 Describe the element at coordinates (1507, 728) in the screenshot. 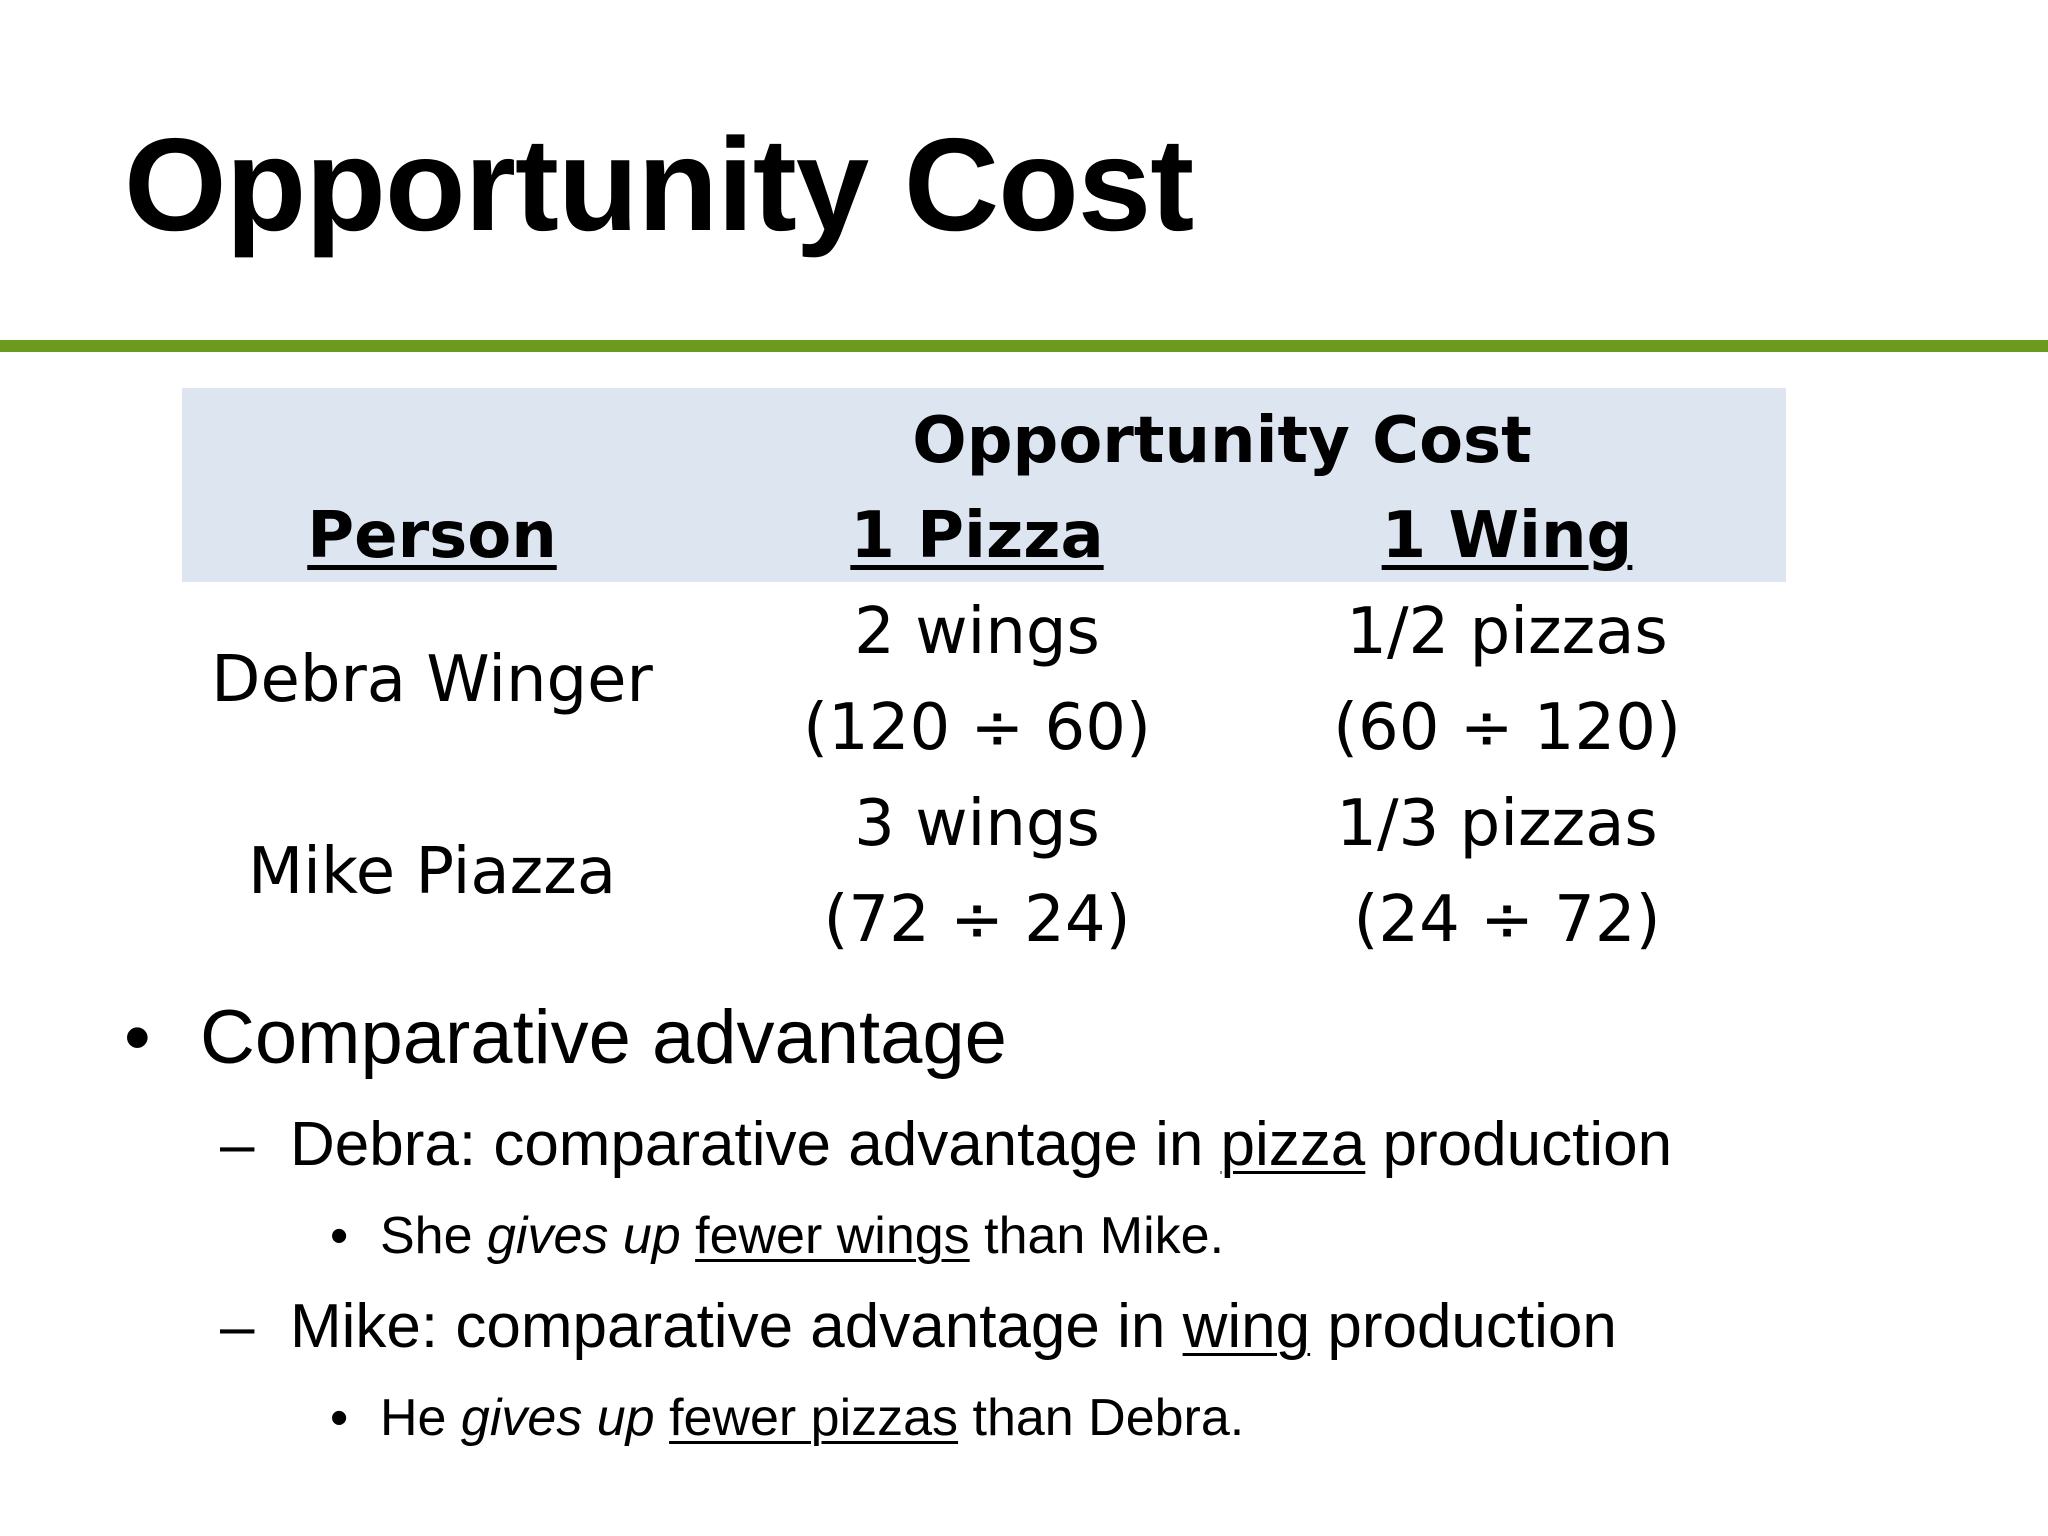

I see `wing-cost-calc: (60 ÷ 120)` at that location.